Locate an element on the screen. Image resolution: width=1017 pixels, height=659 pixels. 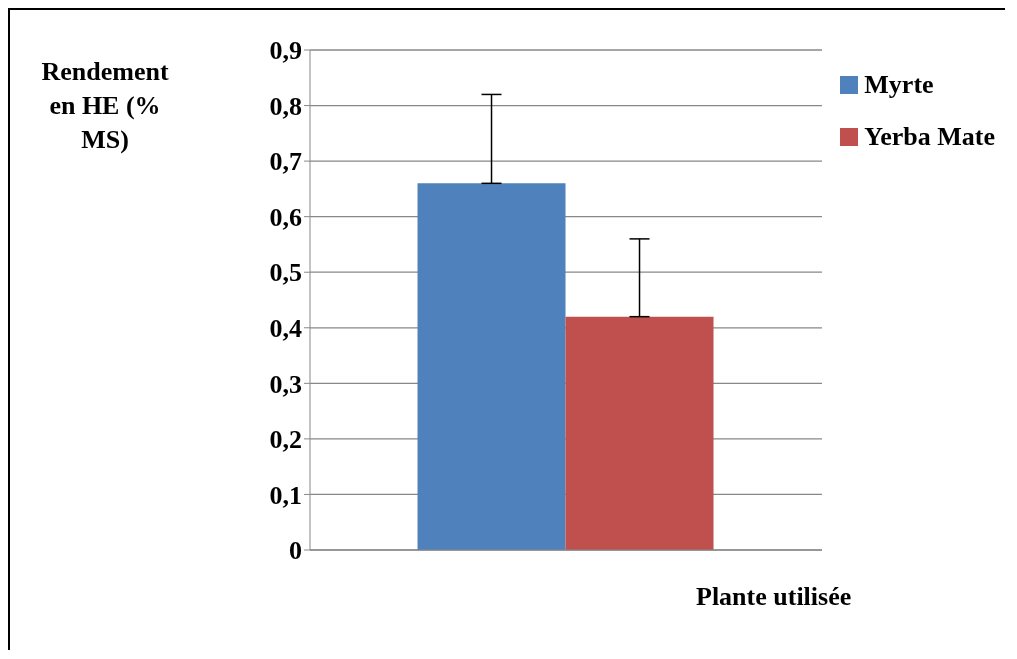
legend-label: Yerba Mate is located at coordinates (929, 137).